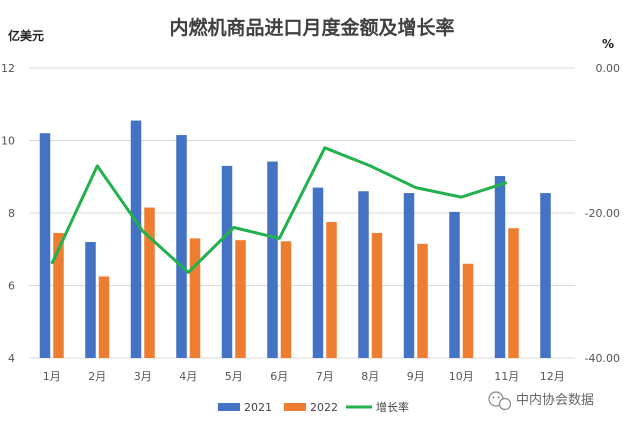 This screenshot has height=428, width=625. What do you see at coordinates (97, 376) in the screenshot?
I see `x-tick-label: 2月` at bounding box center [97, 376].